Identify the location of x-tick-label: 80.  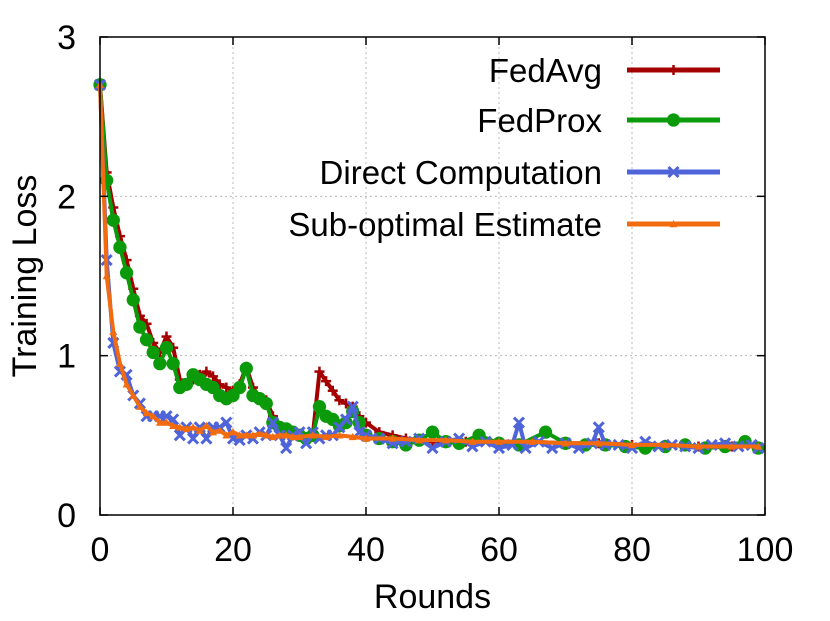
(632, 550).